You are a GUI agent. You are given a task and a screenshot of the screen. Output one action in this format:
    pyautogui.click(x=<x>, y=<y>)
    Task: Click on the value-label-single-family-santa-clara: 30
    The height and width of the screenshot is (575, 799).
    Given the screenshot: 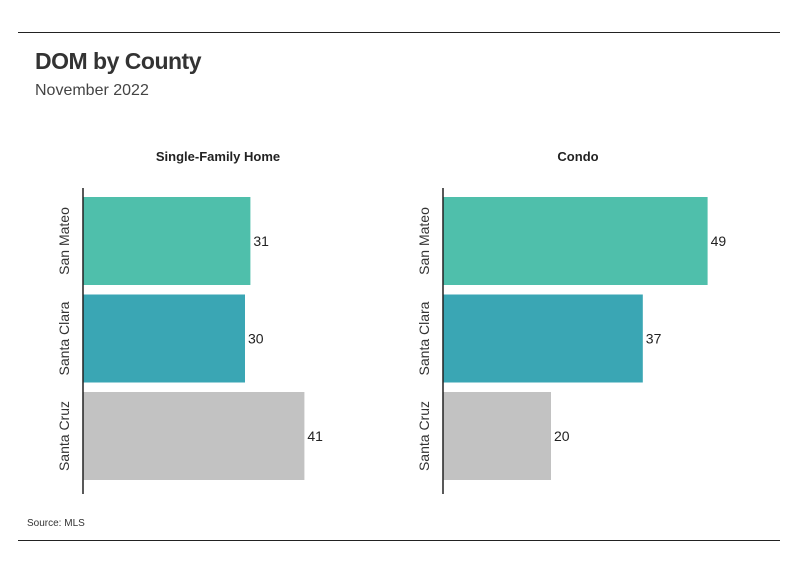 What is the action you would take?
    pyautogui.click(x=256, y=339)
    